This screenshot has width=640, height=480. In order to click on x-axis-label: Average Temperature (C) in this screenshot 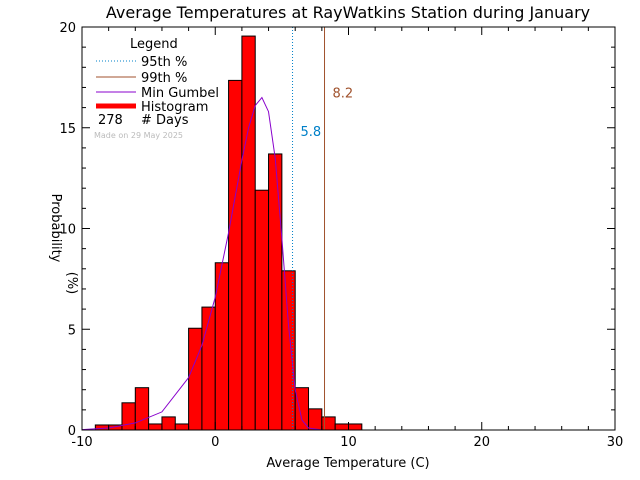, I will do `click(347, 463)`.